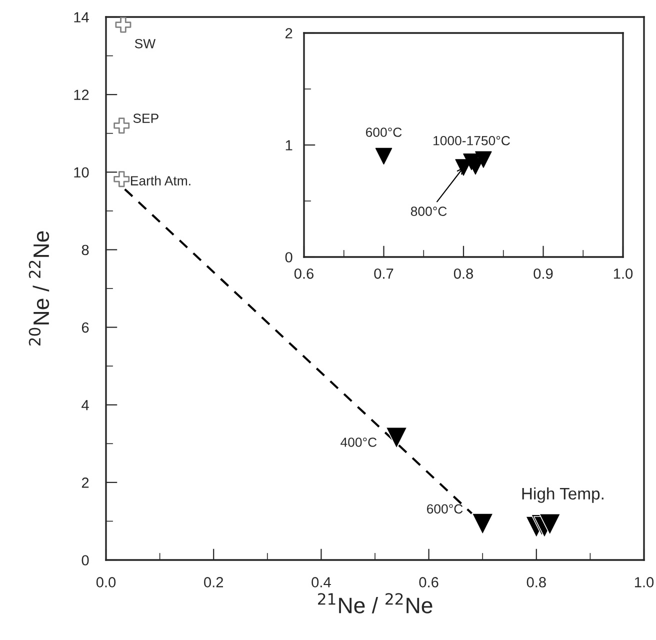 Image resolution: width=656 pixels, height=640 pixels. What do you see at coordinates (543, 273) in the screenshot?
I see `x-tick-label: 0.9` at bounding box center [543, 273].